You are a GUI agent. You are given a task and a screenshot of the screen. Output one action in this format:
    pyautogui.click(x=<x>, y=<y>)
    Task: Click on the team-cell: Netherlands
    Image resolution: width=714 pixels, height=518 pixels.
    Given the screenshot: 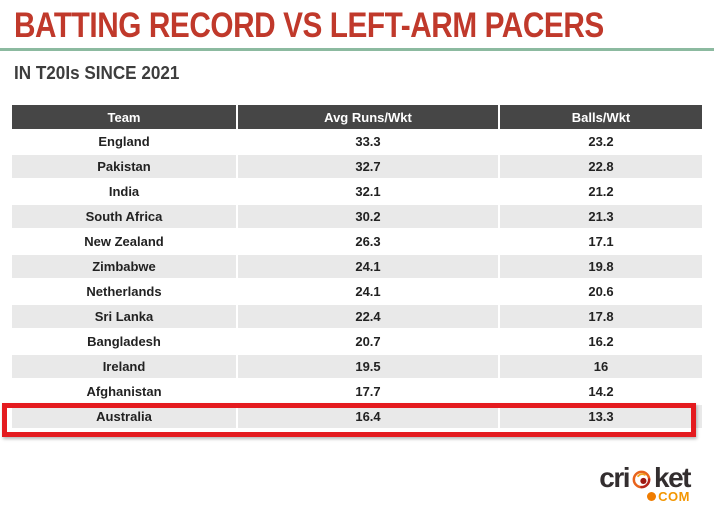 What is the action you would take?
    pyautogui.click(x=124, y=291)
    